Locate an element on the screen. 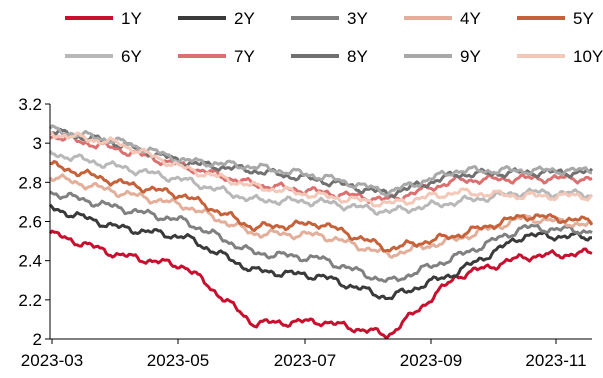  y-tick-label: 3.2 is located at coordinates (30, 104).